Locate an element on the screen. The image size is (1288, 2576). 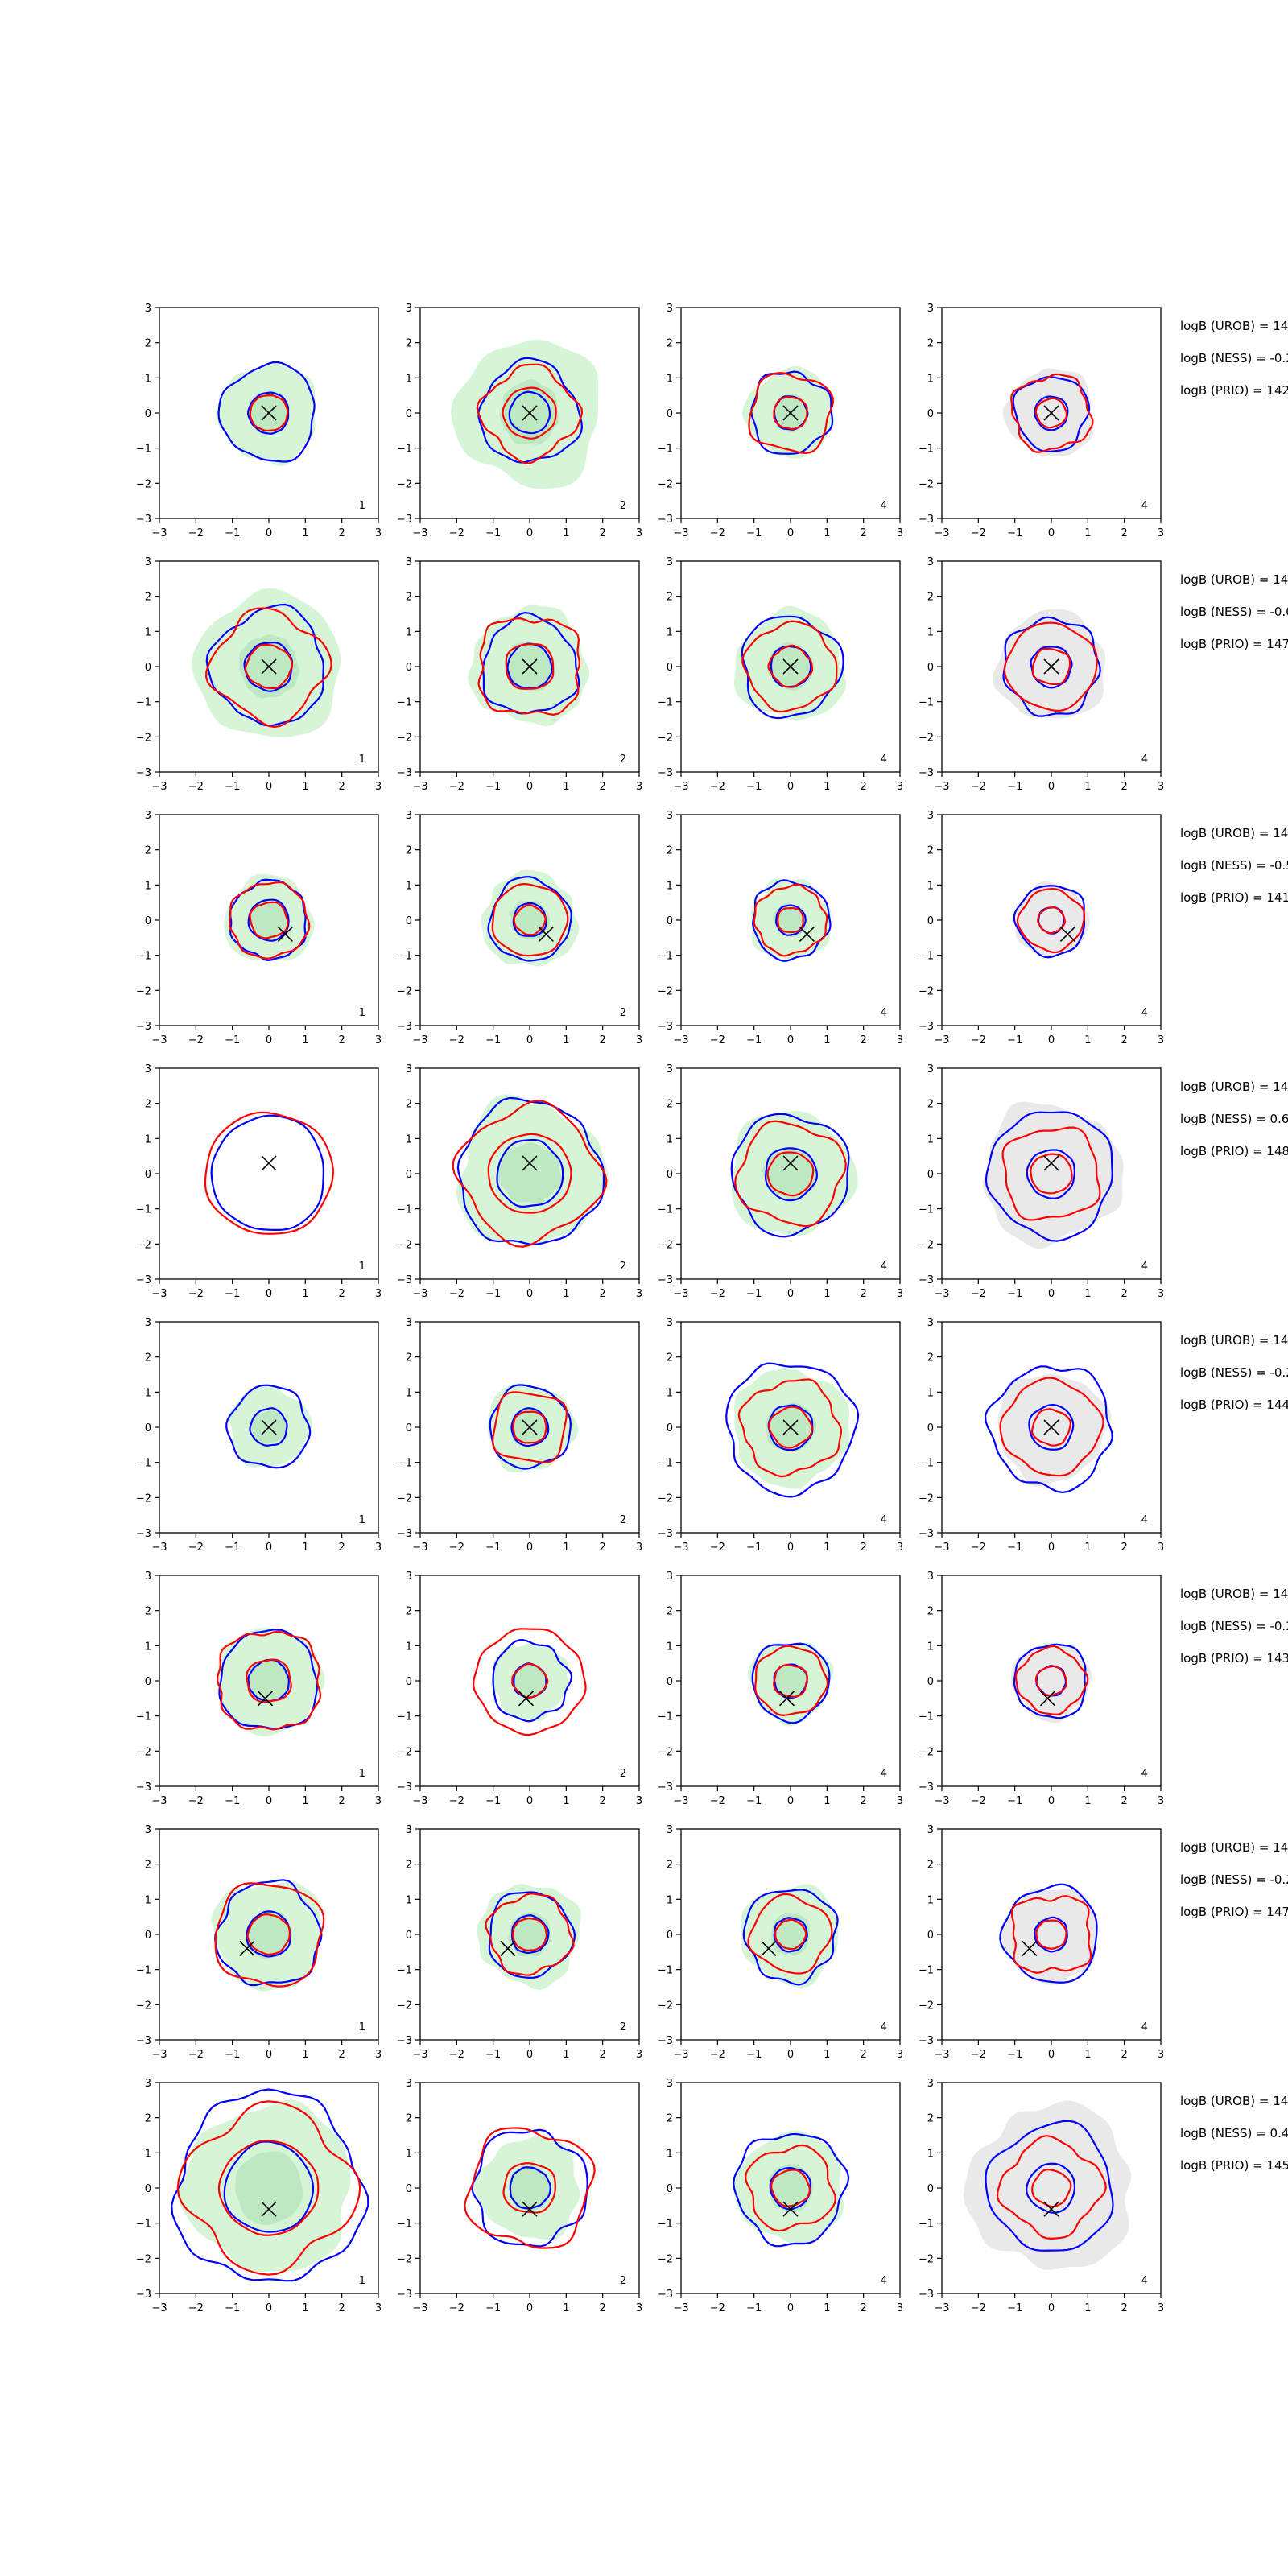
axes-frame is located at coordinates (269, 1173).